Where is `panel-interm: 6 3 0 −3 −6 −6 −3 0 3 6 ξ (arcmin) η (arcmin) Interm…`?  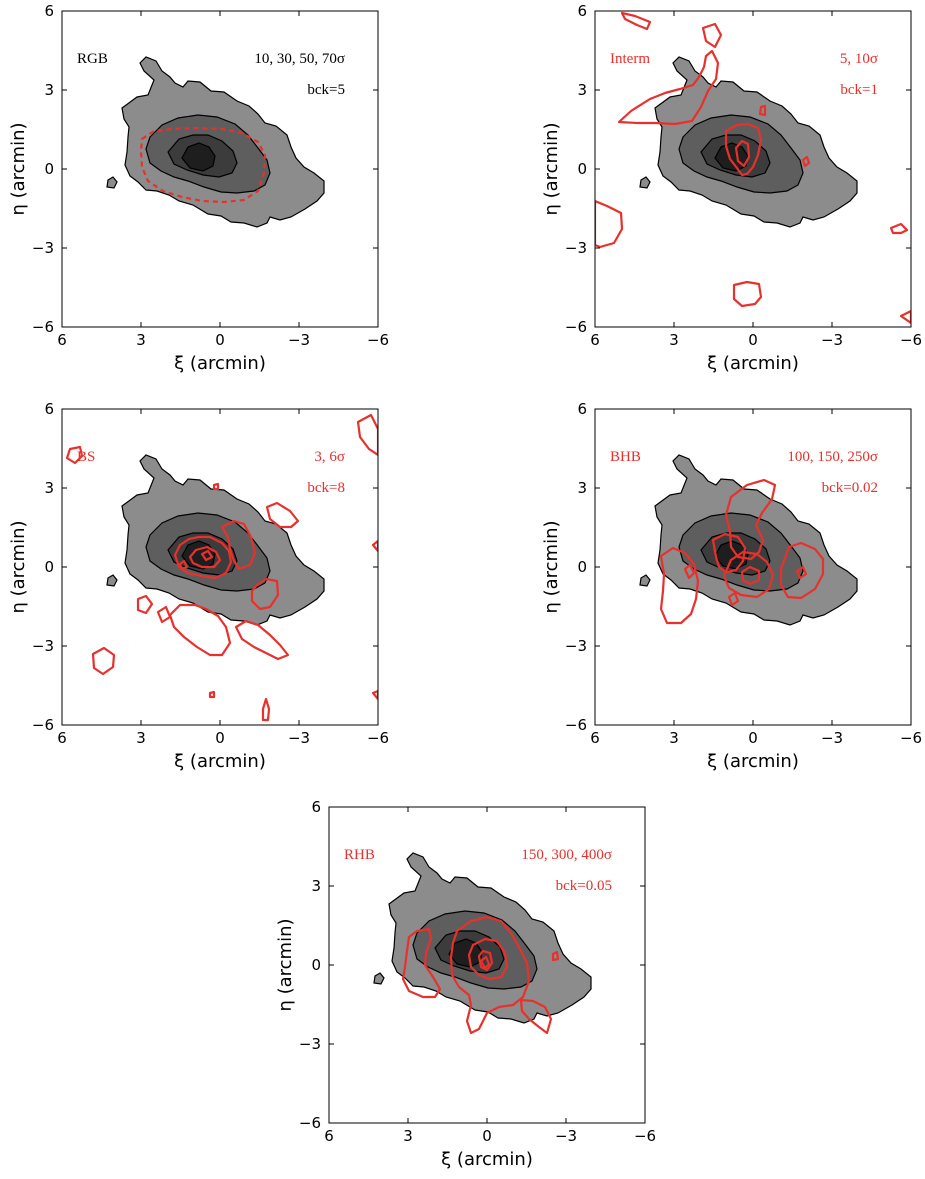 panel-interm: 6 3 0 −3 −6 −6 −3 0 3 6 ξ (arcmin) η (arcmin) Interm… is located at coordinates (731, 188).